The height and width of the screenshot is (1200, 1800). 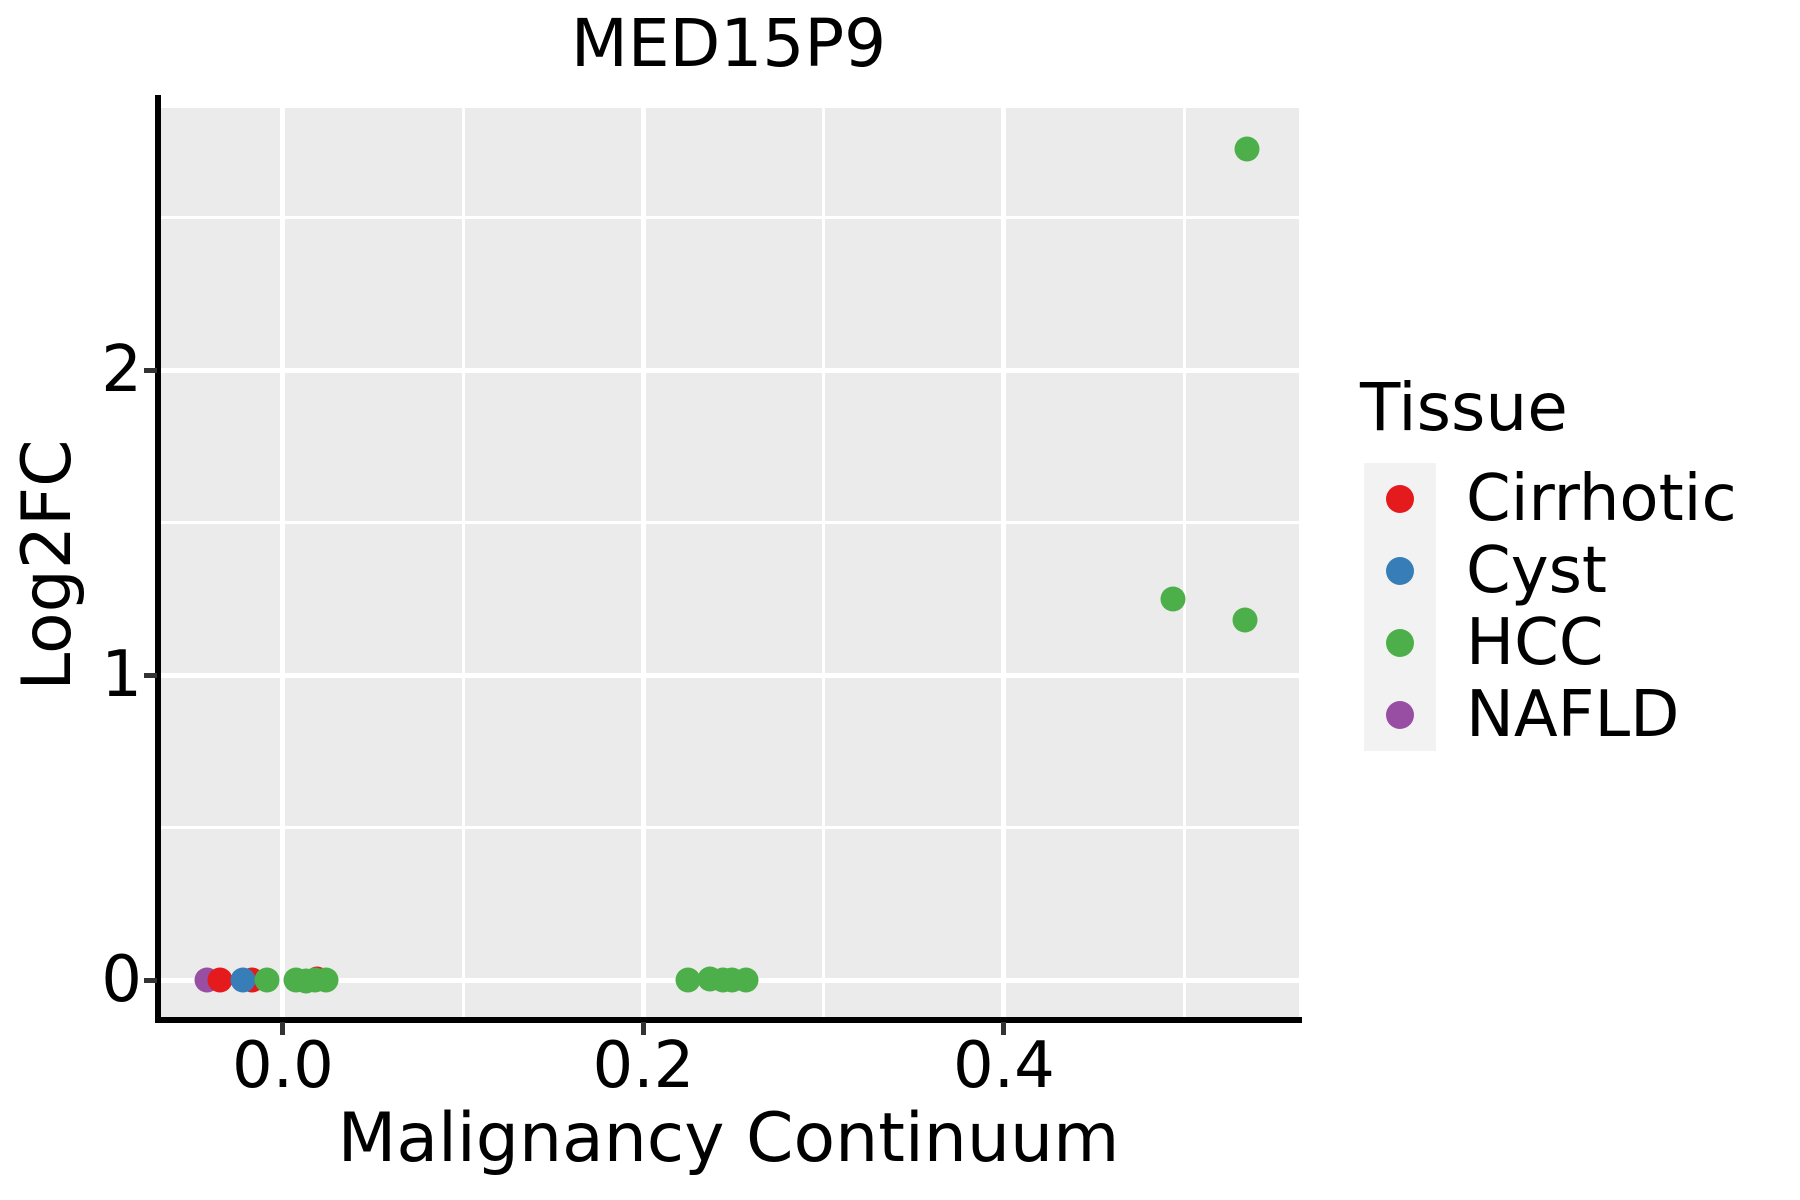 What do you see at coordinates (1464, 407) in the screenshot?
I see `legend-title: Tissue` at bounding box center [1464, 407].